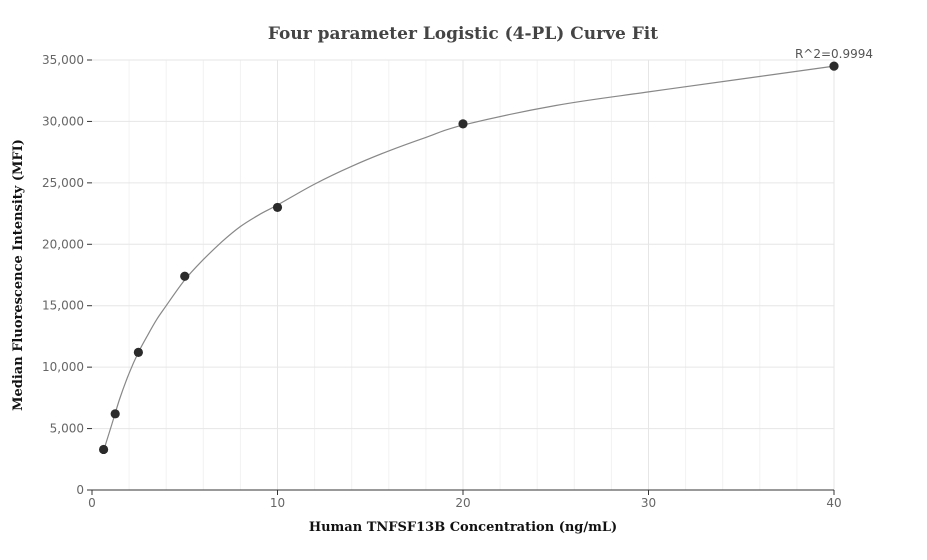 This screenshot has height=560, width=927. What do you see at coordinates (834, 54) in the screenshot?
I see `r-squared-annotation: R^2=0.9994` at bounding box center [834, 54].